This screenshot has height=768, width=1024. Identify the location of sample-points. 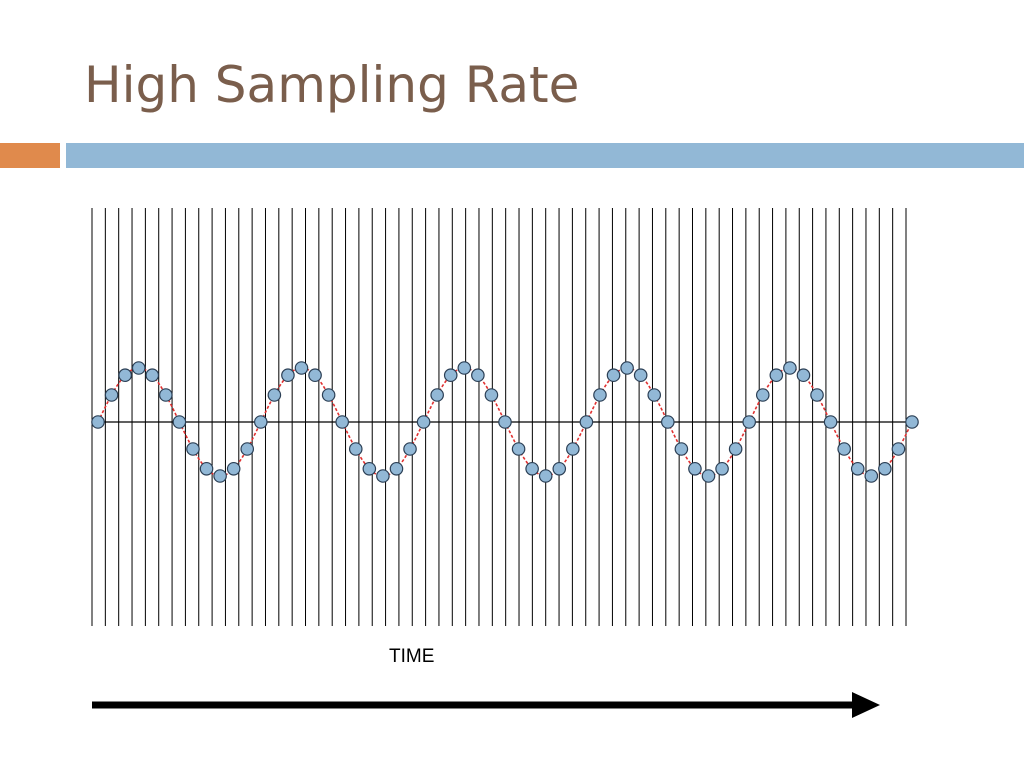
(505, 422).